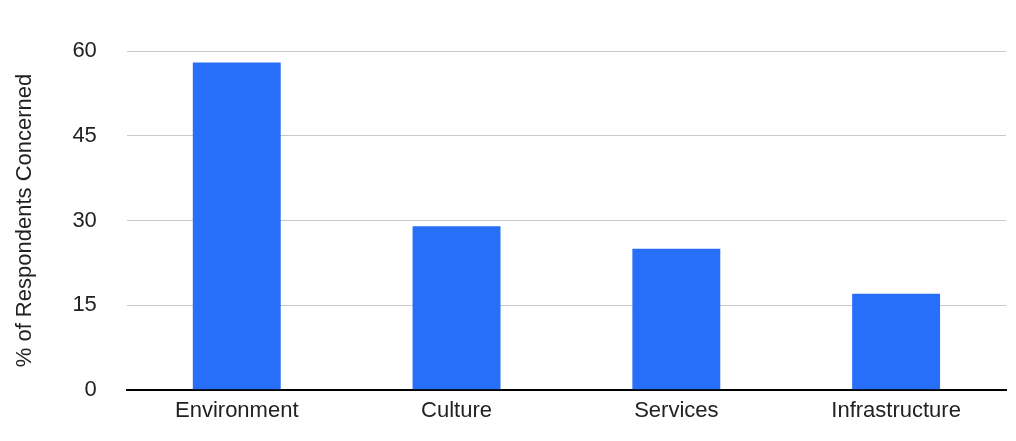 The width and height of the screenshot is (1016, 441). What do you see at coordinates (896, 410) in the screenshot?
I see `x-tick-label: Infrastructure` at bounding box center [896, 410].